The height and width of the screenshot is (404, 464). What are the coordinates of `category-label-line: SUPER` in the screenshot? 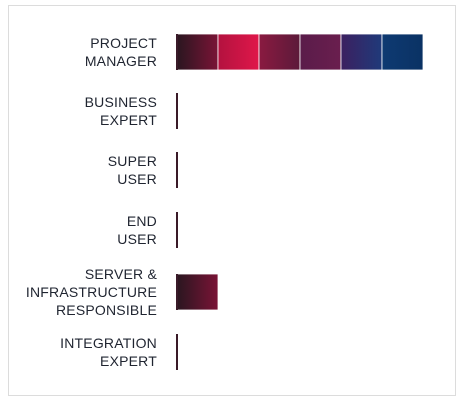 It's located at (132, 161).